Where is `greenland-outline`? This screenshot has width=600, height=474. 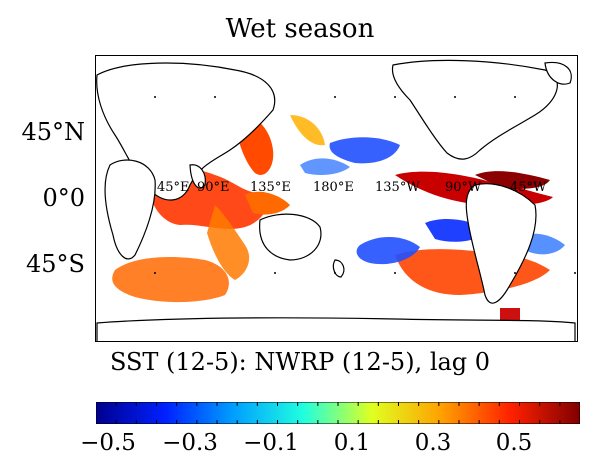
greenland-outline is located at coordinates (558, 73).